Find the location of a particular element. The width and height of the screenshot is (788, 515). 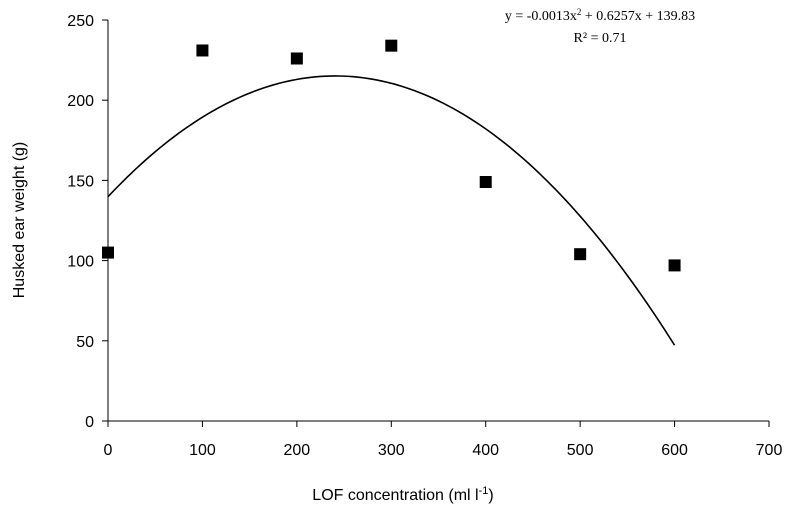

y-tick-label: 250 is located at coordinates (80, 21).